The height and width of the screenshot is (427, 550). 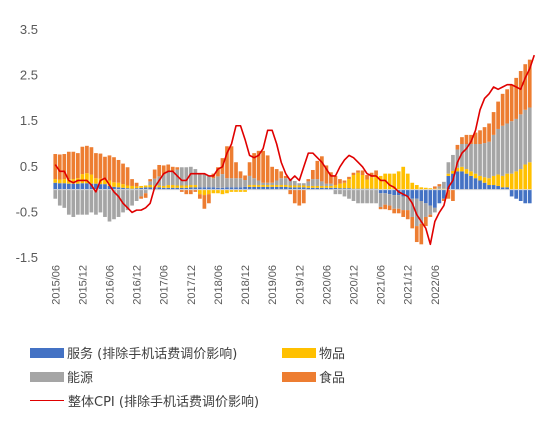 I want to click on legend-label-cpi: 整体CPI (排除手机话费调价影响), so click(x=164, y=402).